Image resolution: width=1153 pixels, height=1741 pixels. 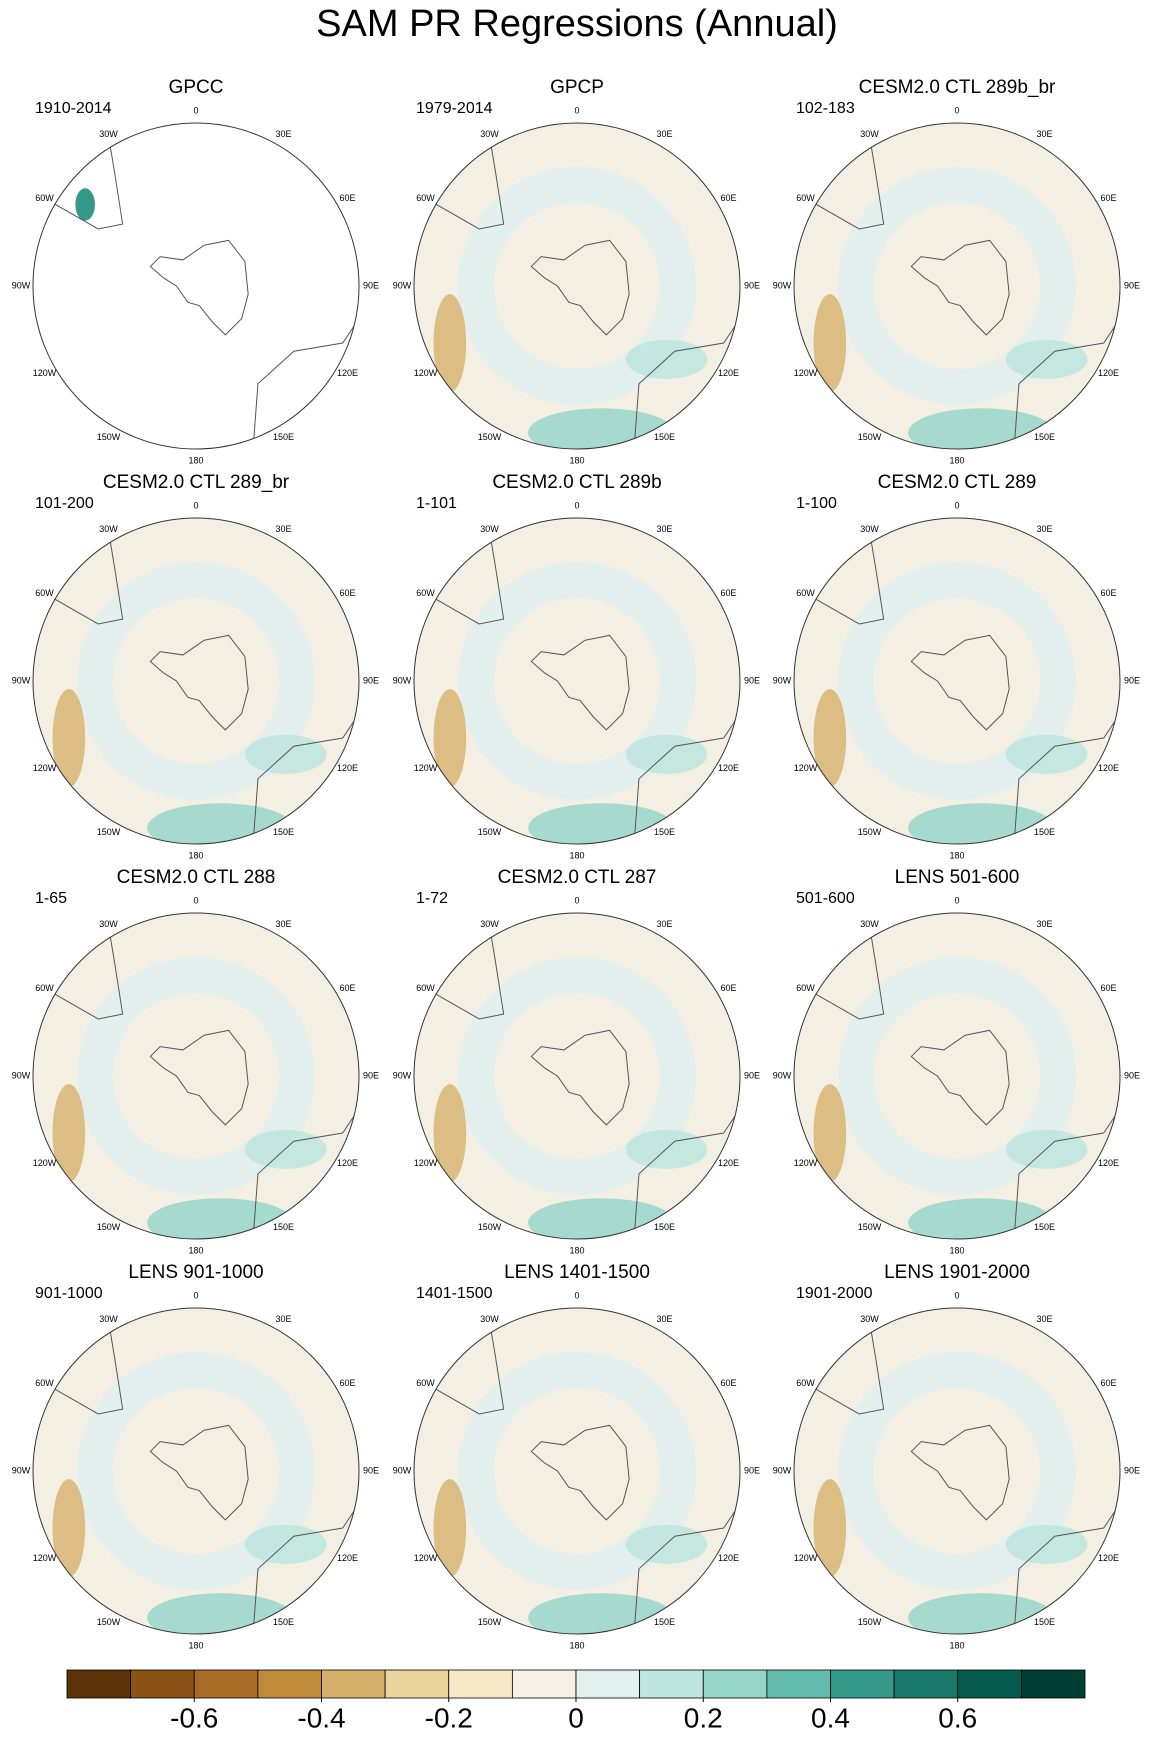 What do you see at coordinates (51, 898) in the screenshot?
I see `panel-period: 1-65` at bounding box center [51, 898].